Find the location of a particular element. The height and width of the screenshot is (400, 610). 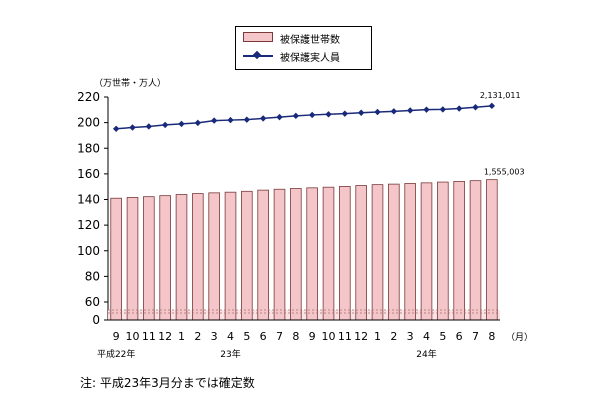

y-tick-label: 200 is located at coordinates (88, 123).